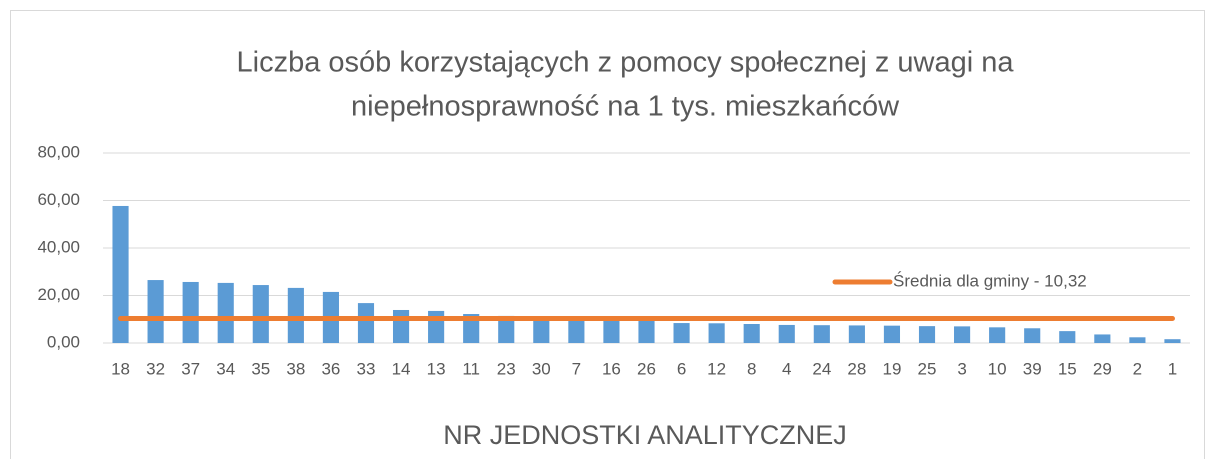 The image size is (1207, 459). I want to click on x-tick-label: 19, so click(891, 368).